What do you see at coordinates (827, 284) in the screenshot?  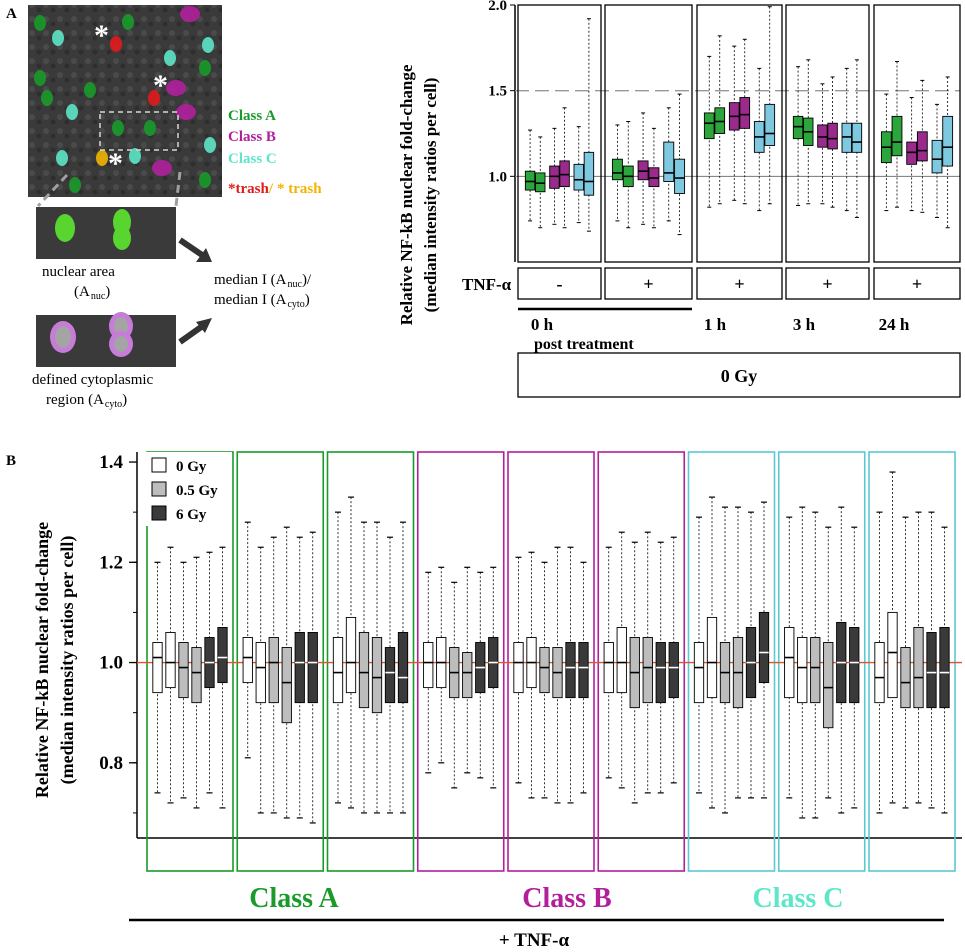 I see `panel-a-tnf-value-3: +` at bounding box center [827, 284].